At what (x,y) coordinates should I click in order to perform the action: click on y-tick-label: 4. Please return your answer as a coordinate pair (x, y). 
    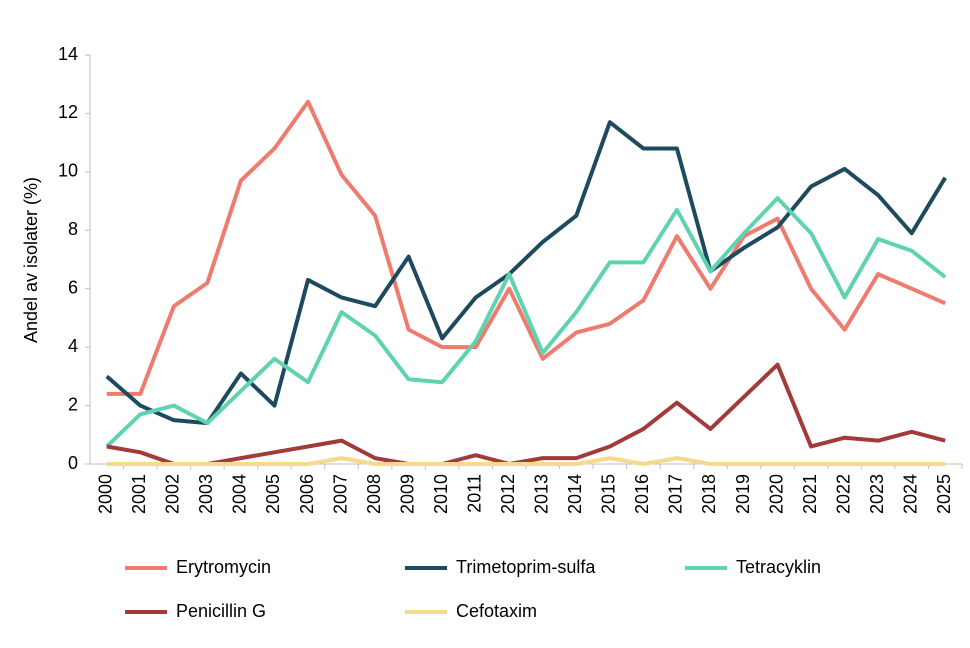
    Looking at the image, I should click on (73, 346).